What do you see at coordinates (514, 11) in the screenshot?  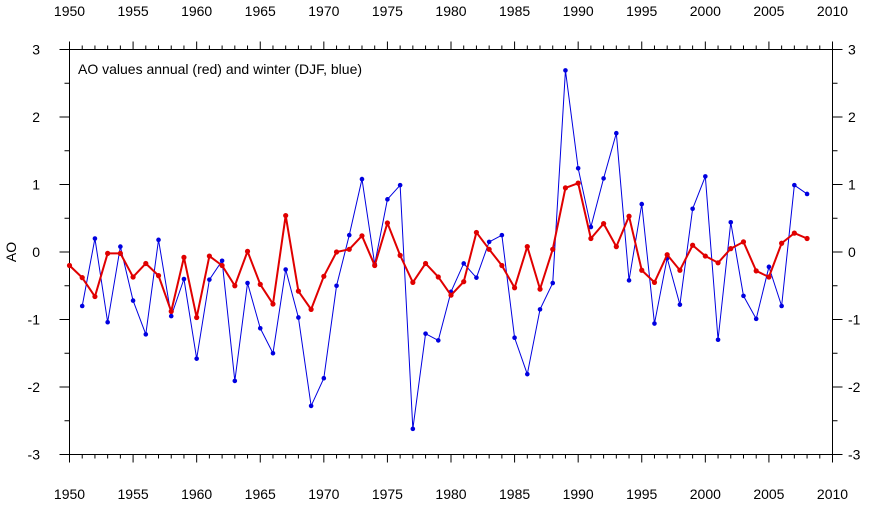 I see `x-tick-label-top: 1985` at bounding box center [514, 11].